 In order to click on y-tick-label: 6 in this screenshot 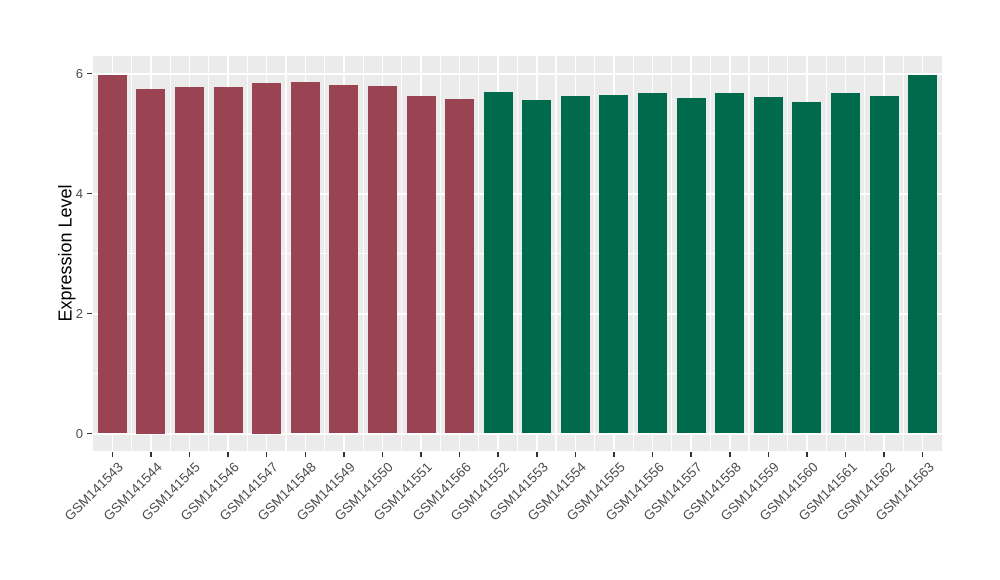, I will do `click(79, 73)`.